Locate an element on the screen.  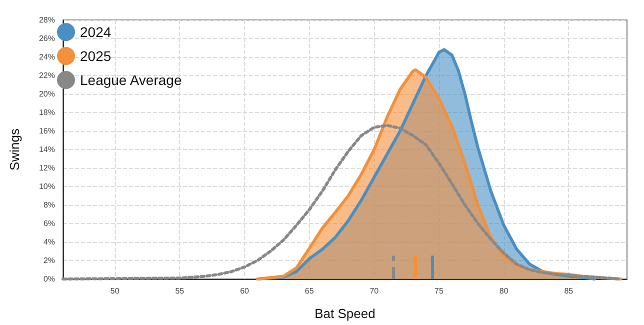
y-tick-label: 2% is located at coordinates (49, 260).